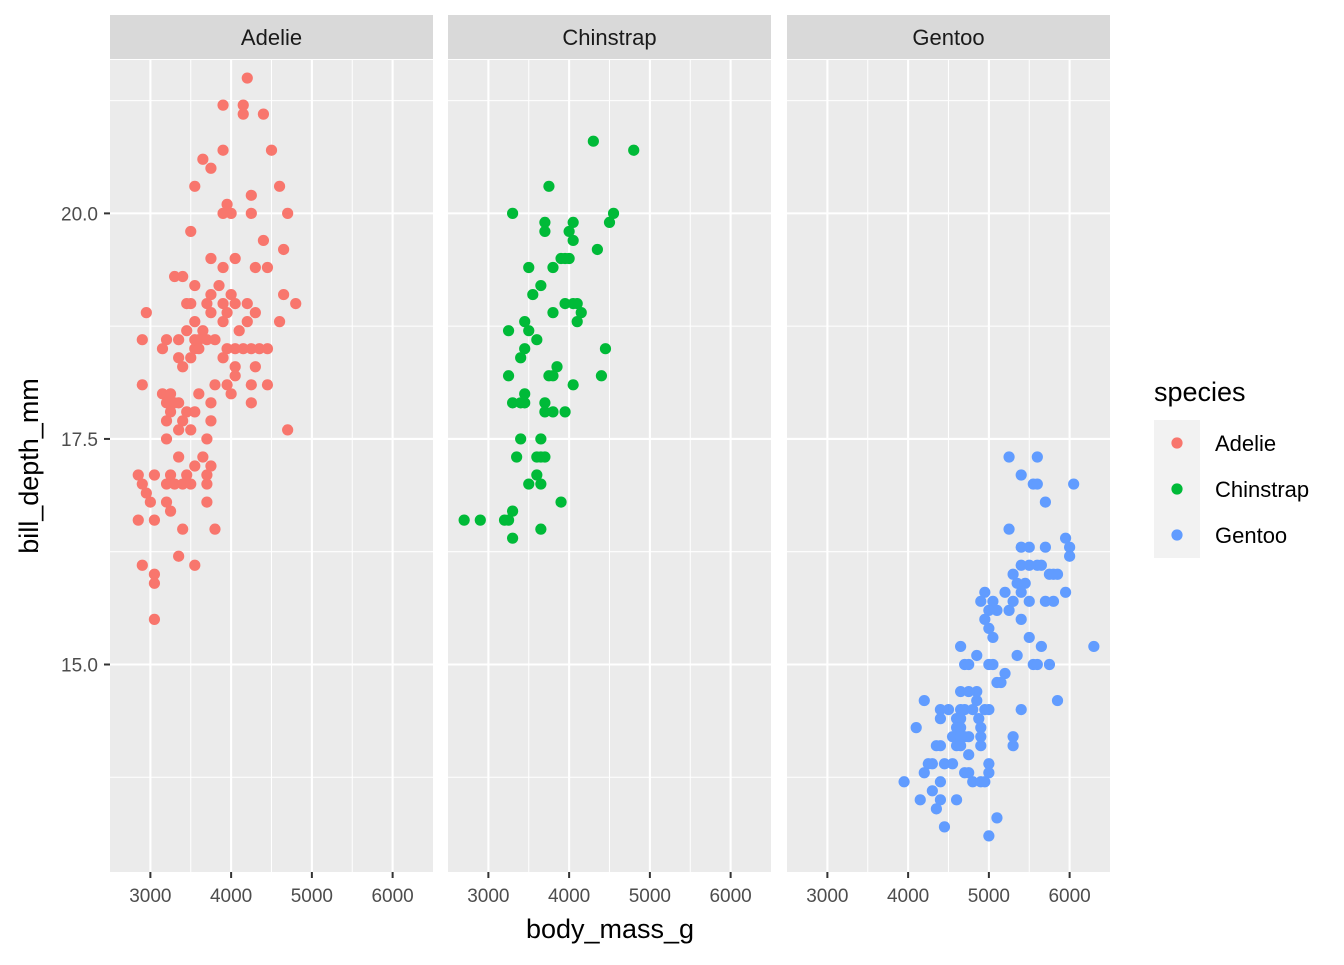 This screenshot has height=965, width=1344. What do you see at coordinates (312, 896) in the screenshot?
I see `x-tick-label: 5000` at bounding box center [312, 896].